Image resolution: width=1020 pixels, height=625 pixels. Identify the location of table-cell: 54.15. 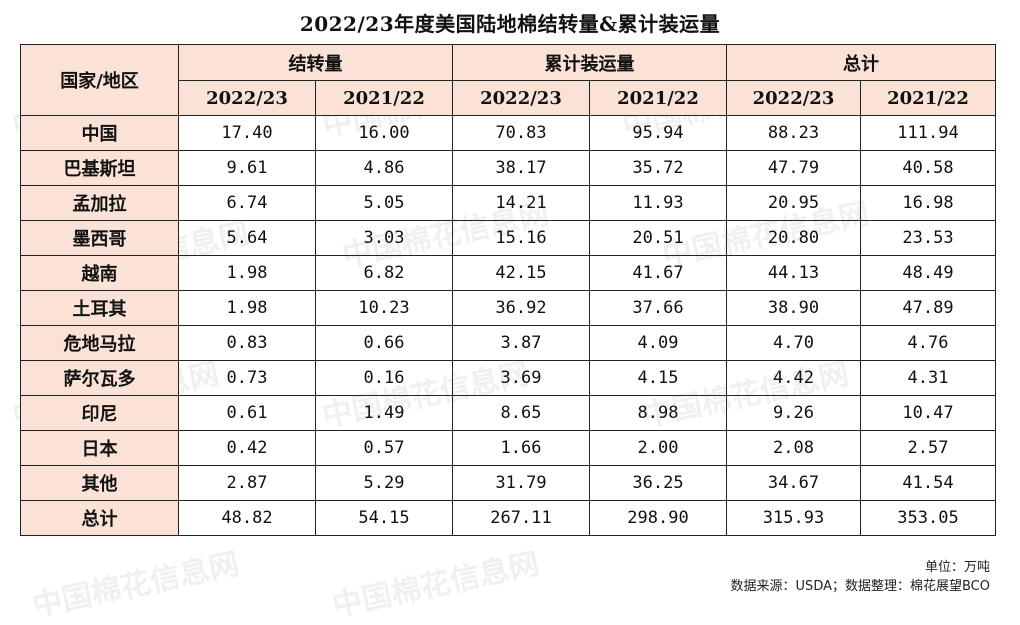
(384, 518).